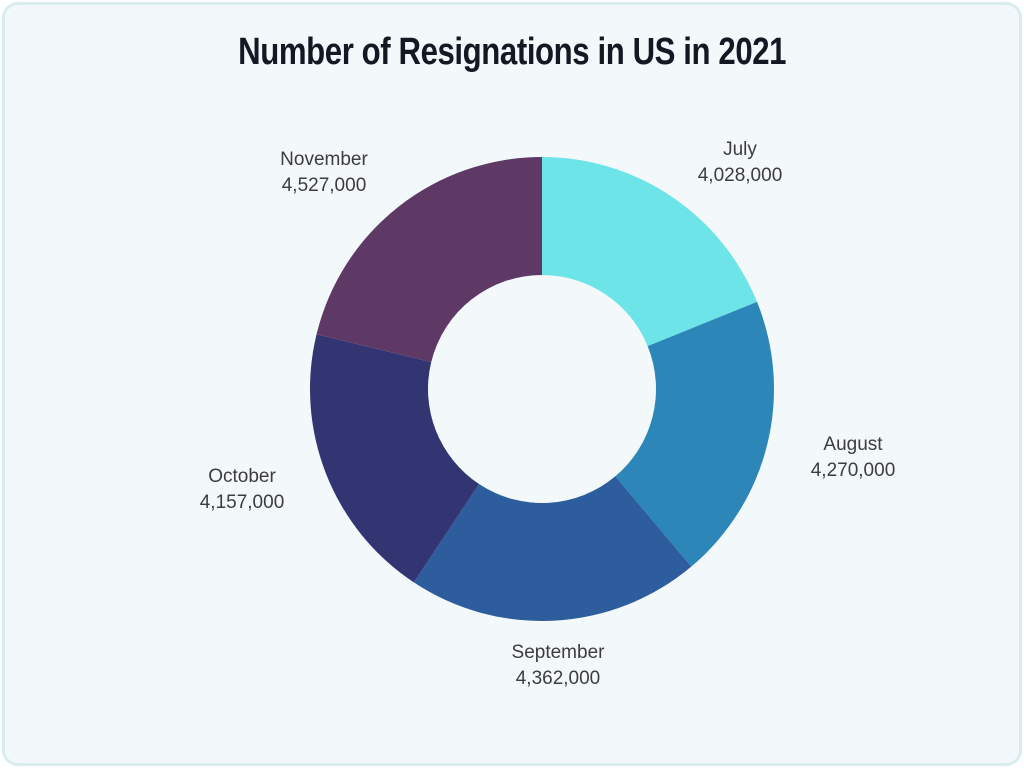  Describe the element at coordinates (558, 666) in the screenshot. I see `slice-label-september: September 4,362,000` at that location.